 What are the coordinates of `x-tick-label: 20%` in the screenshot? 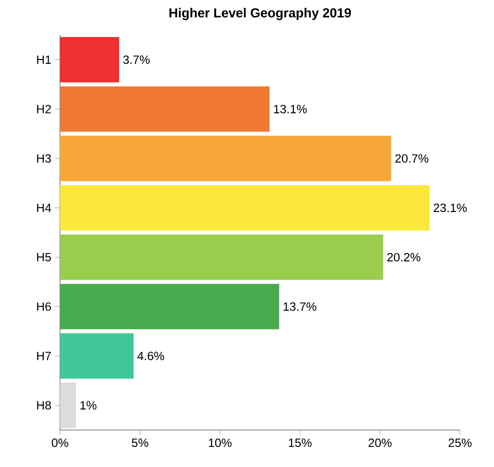 It's located at (380, 443).